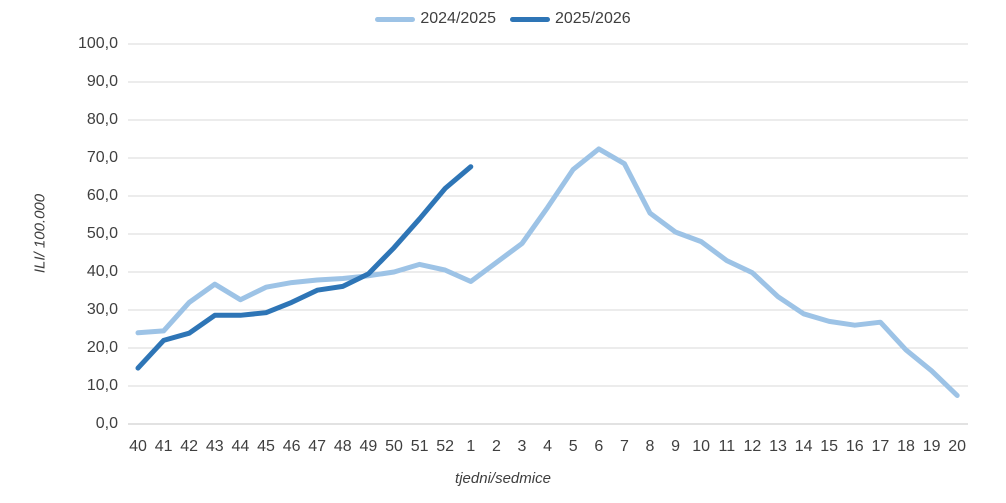  What do you see at coordinates (163, 446) in the screenshot?
I see `x-tick-label: 41` at bounding box center [163, 446].